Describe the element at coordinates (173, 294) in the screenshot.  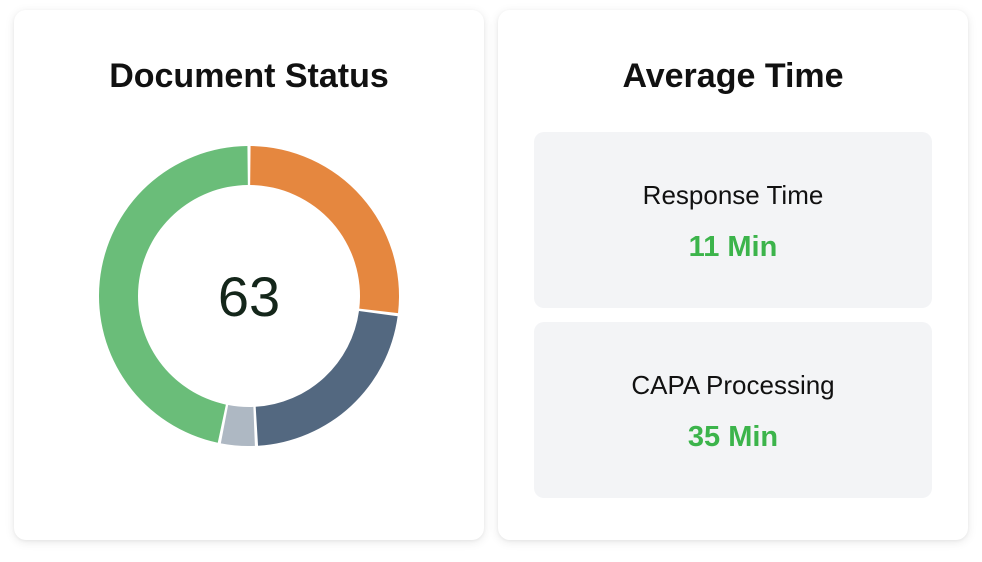
I see `donut-segment-green` at that location.